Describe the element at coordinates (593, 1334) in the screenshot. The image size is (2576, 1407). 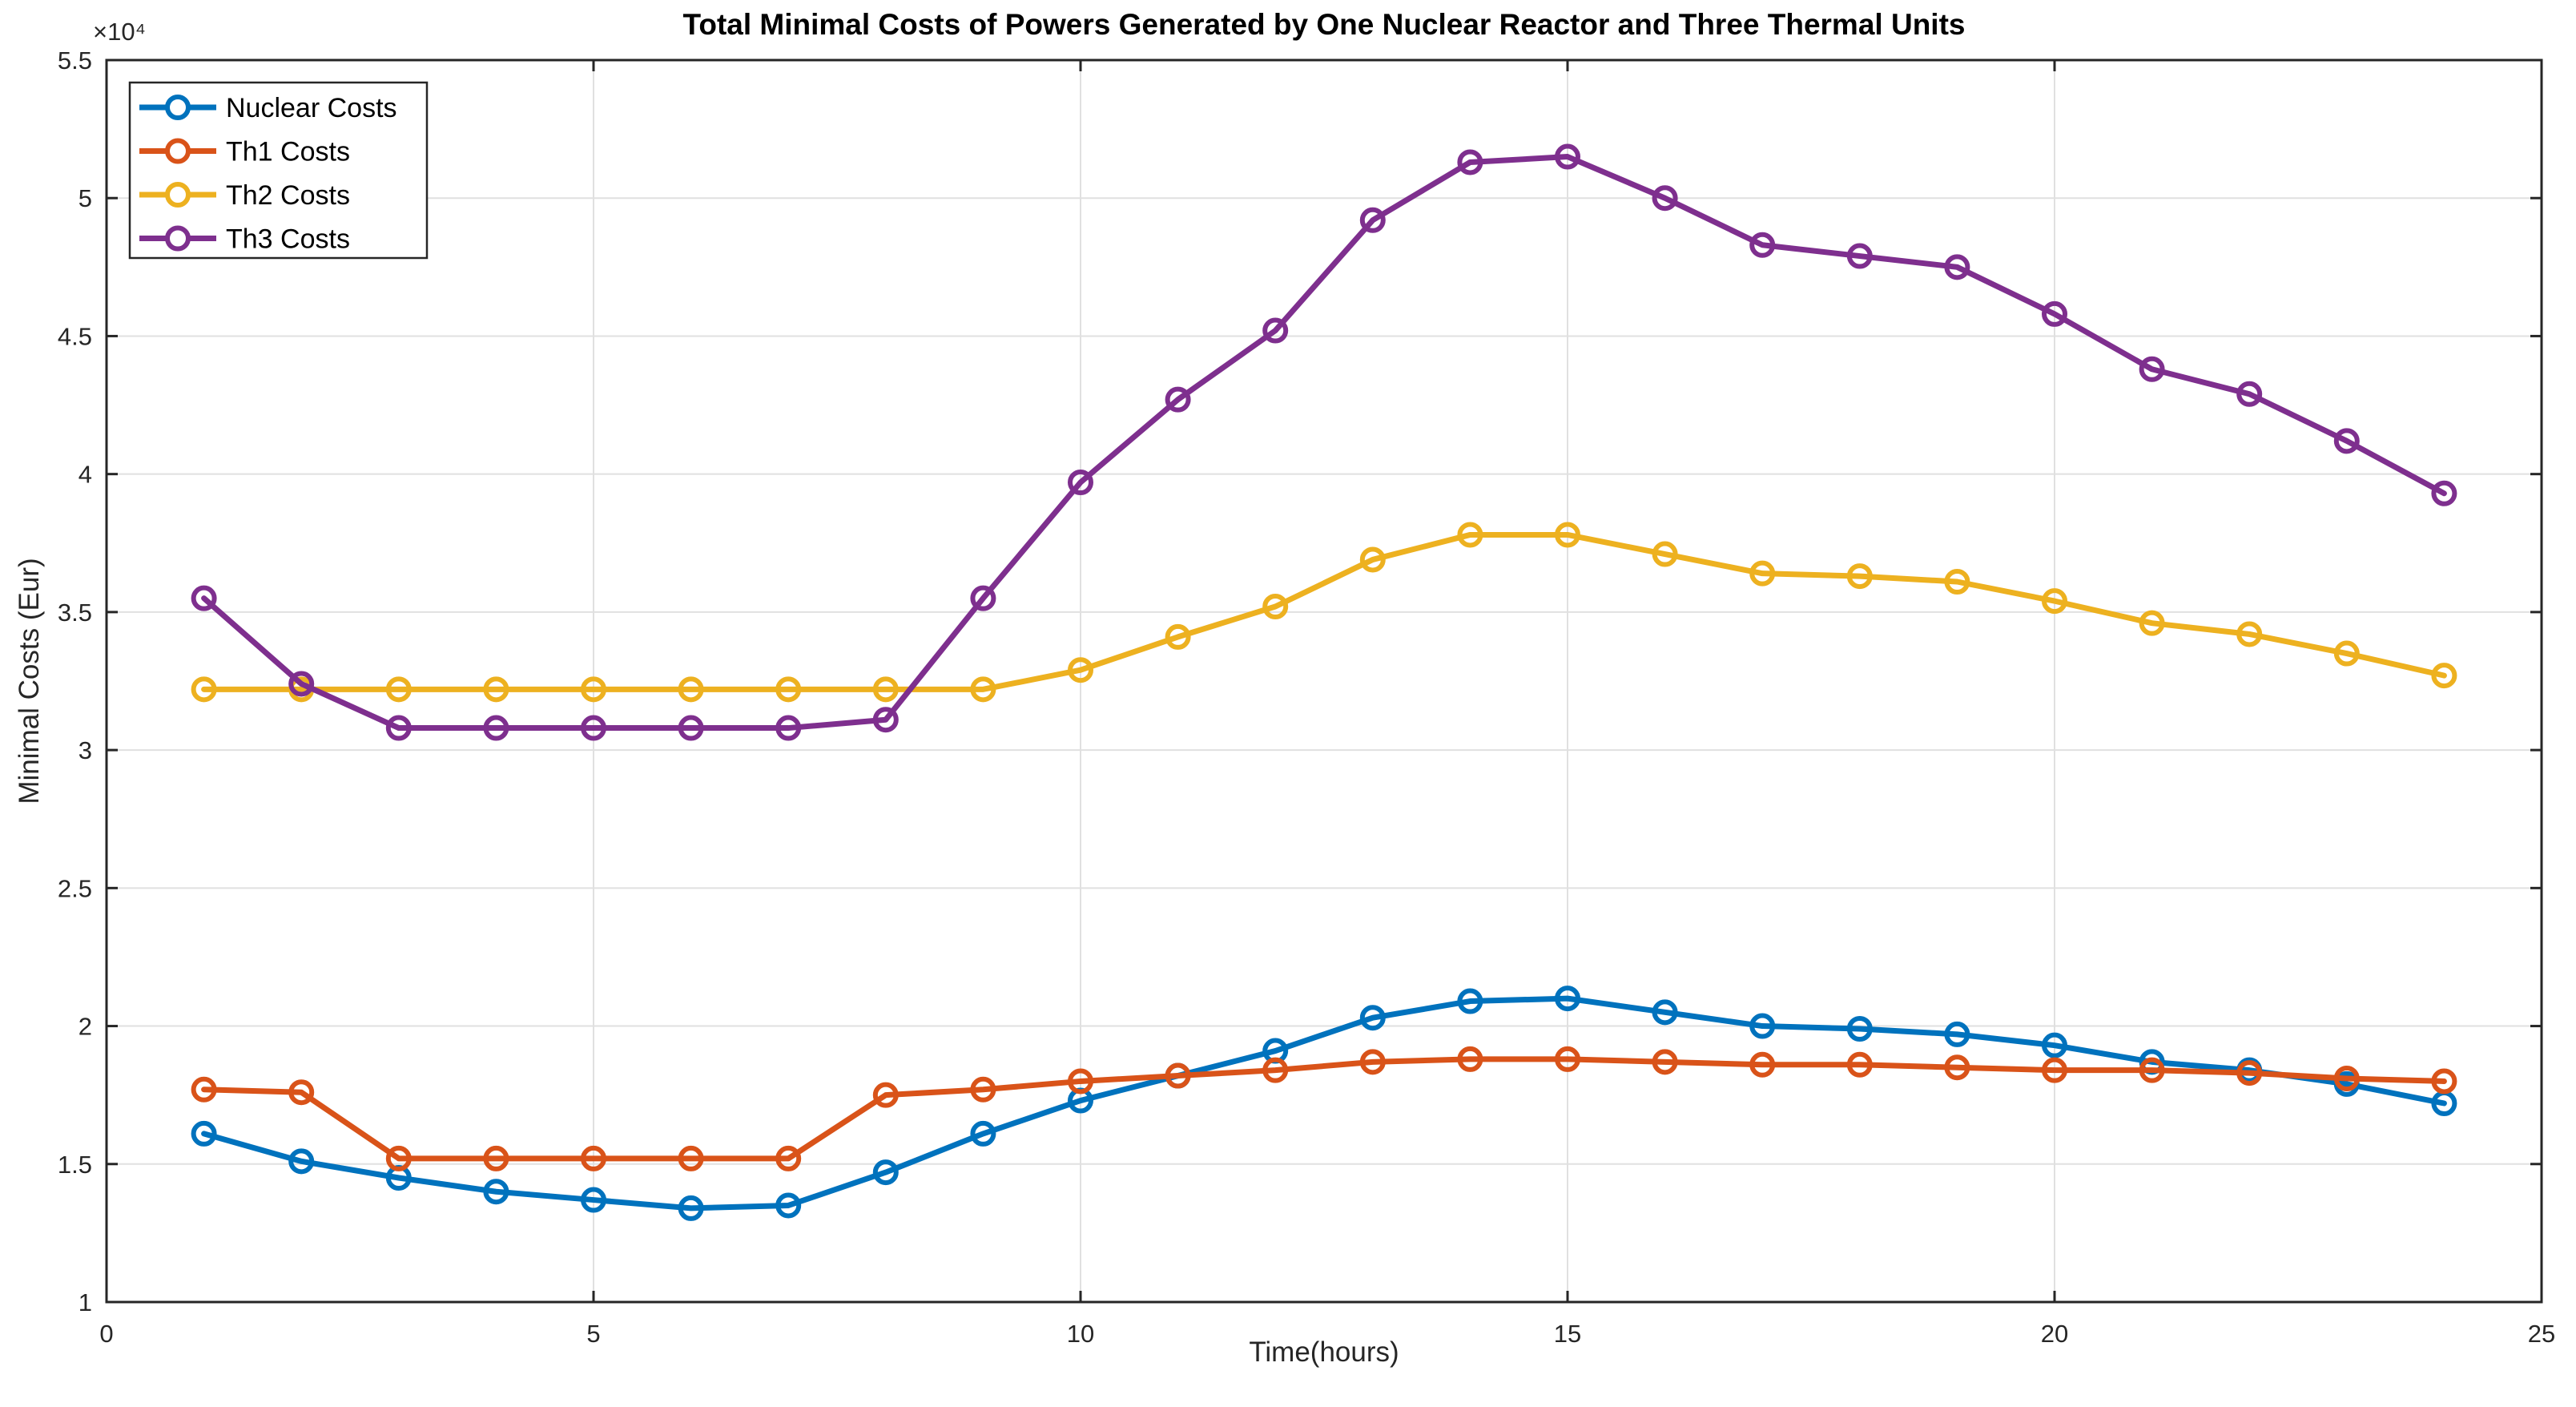
I see `x-tick-label: 5` at that location.